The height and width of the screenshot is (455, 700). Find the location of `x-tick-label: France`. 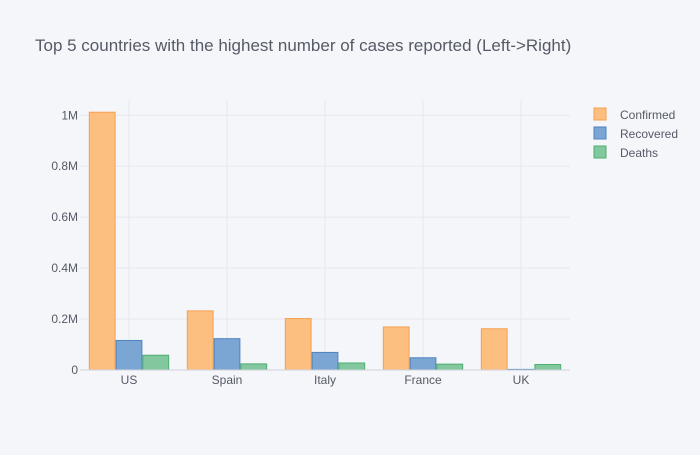

x-tick-label: France is located at coordinates (423, 380).